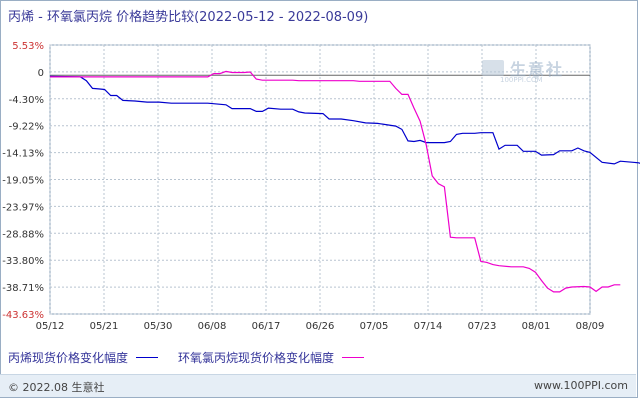 The height and width of the screenshot is (400, 640). I want to click on y-tick-label: -33.80%, so click(23, 261).